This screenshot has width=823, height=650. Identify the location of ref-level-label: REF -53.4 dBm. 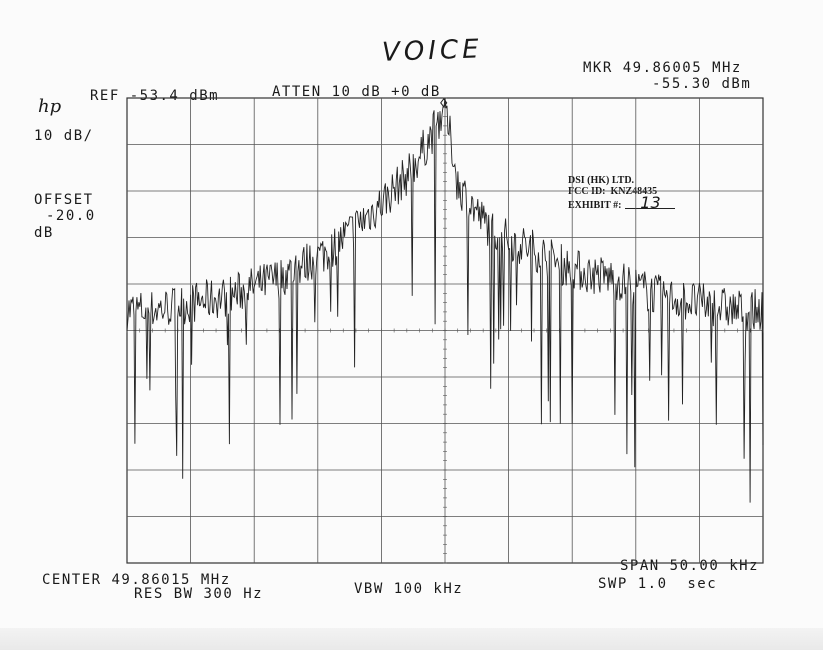
(155, 96).